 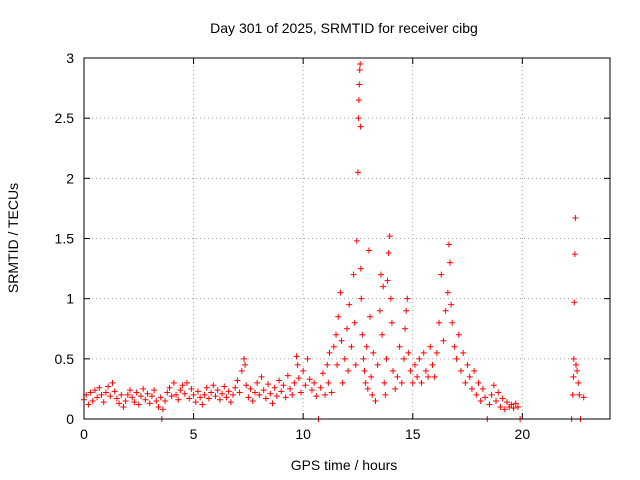 I want to click on x-tick-label: 20, so click(x=523, y=434).